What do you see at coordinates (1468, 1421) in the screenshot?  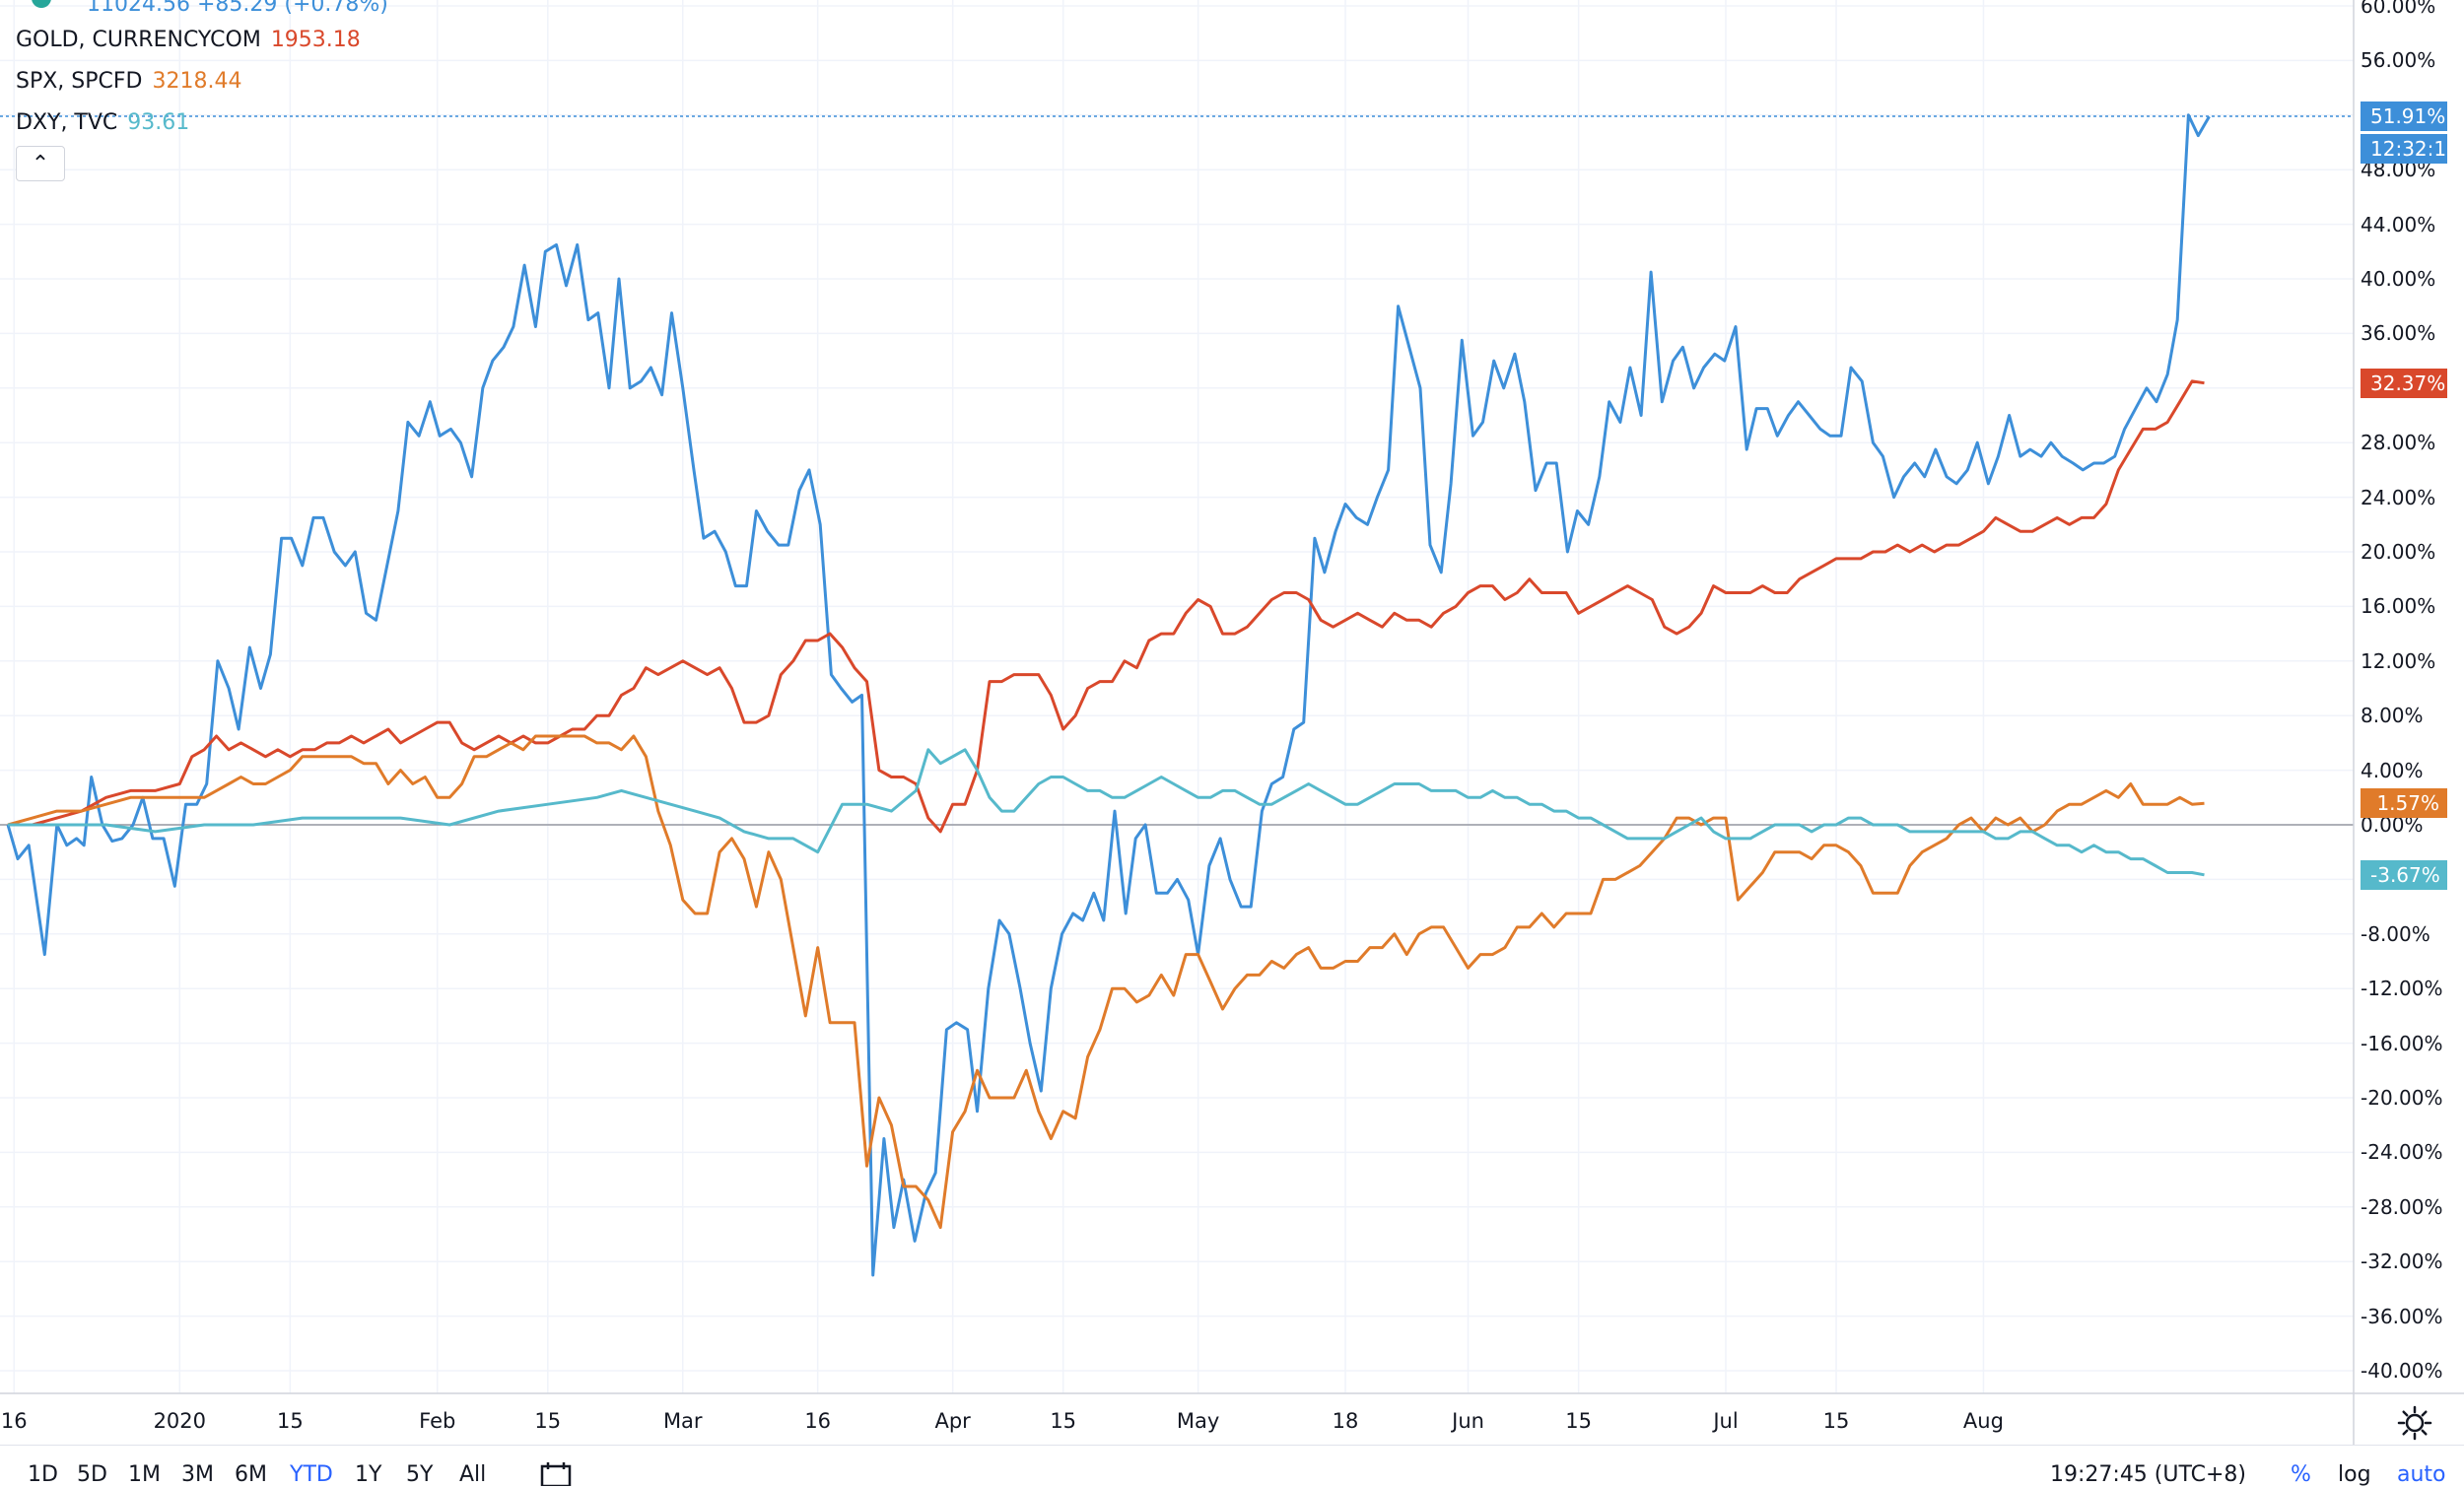 I see `x-tick-label: Jun` at bounding box center [1468, 1421].